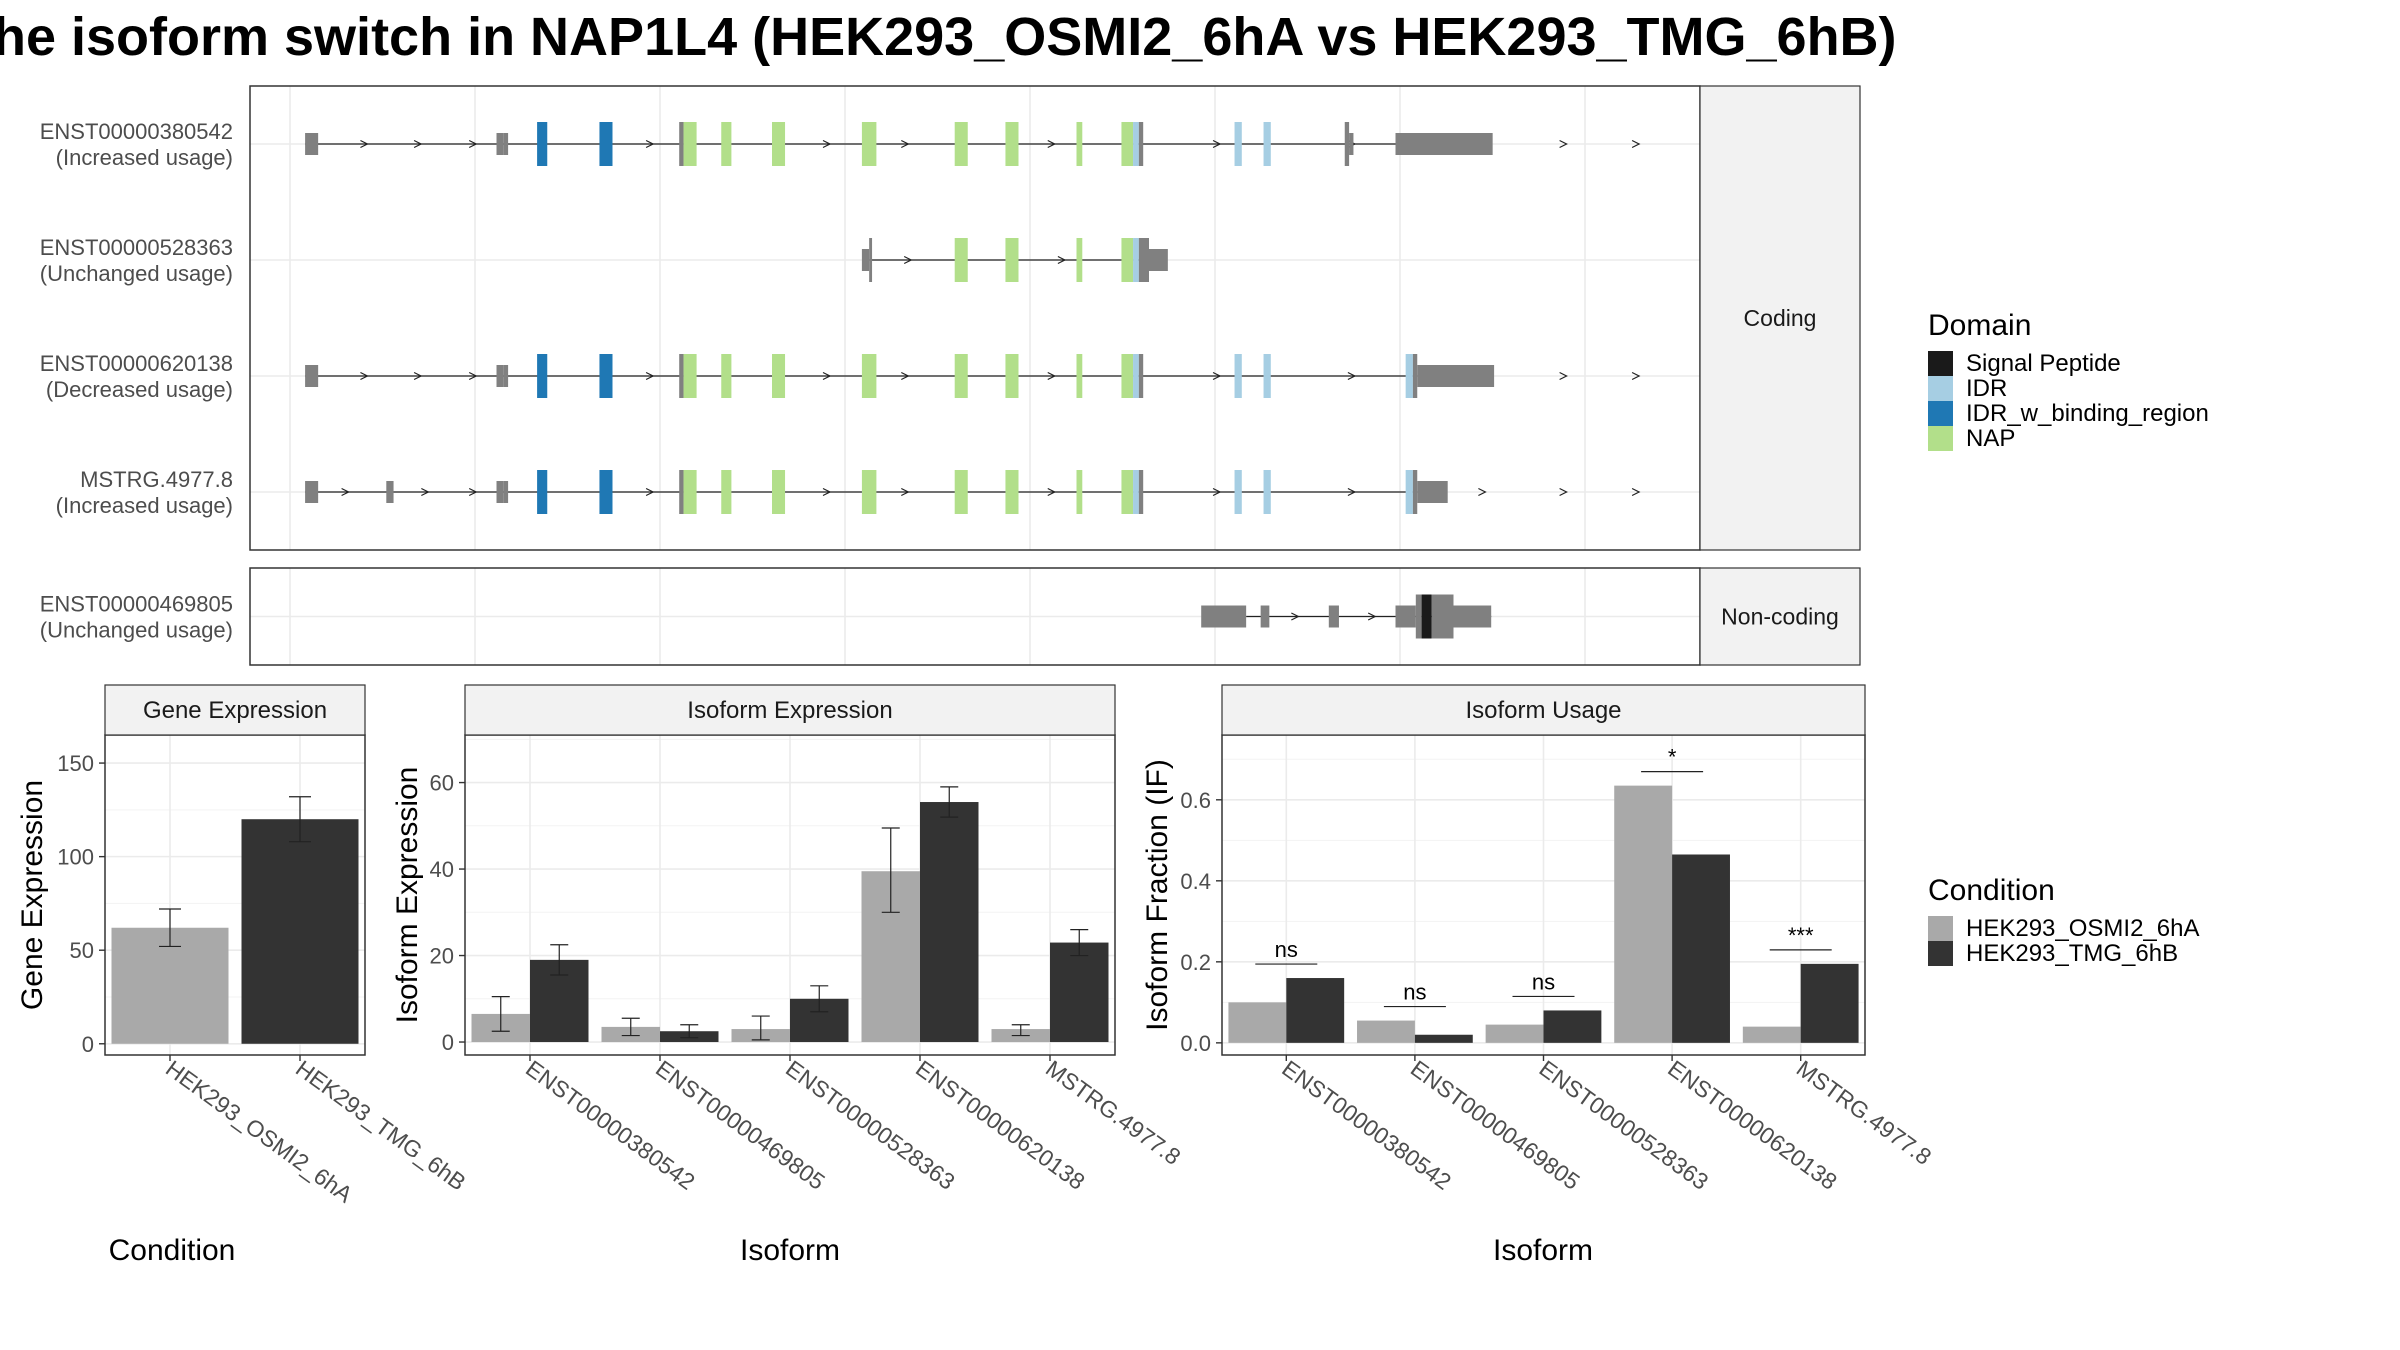  What do you see at coordinates (1443, 1038) in the screenshot?
I see `bar-ENST00000469805-HEK293_TMG_6hB` at bounding box center [1443, 1038].